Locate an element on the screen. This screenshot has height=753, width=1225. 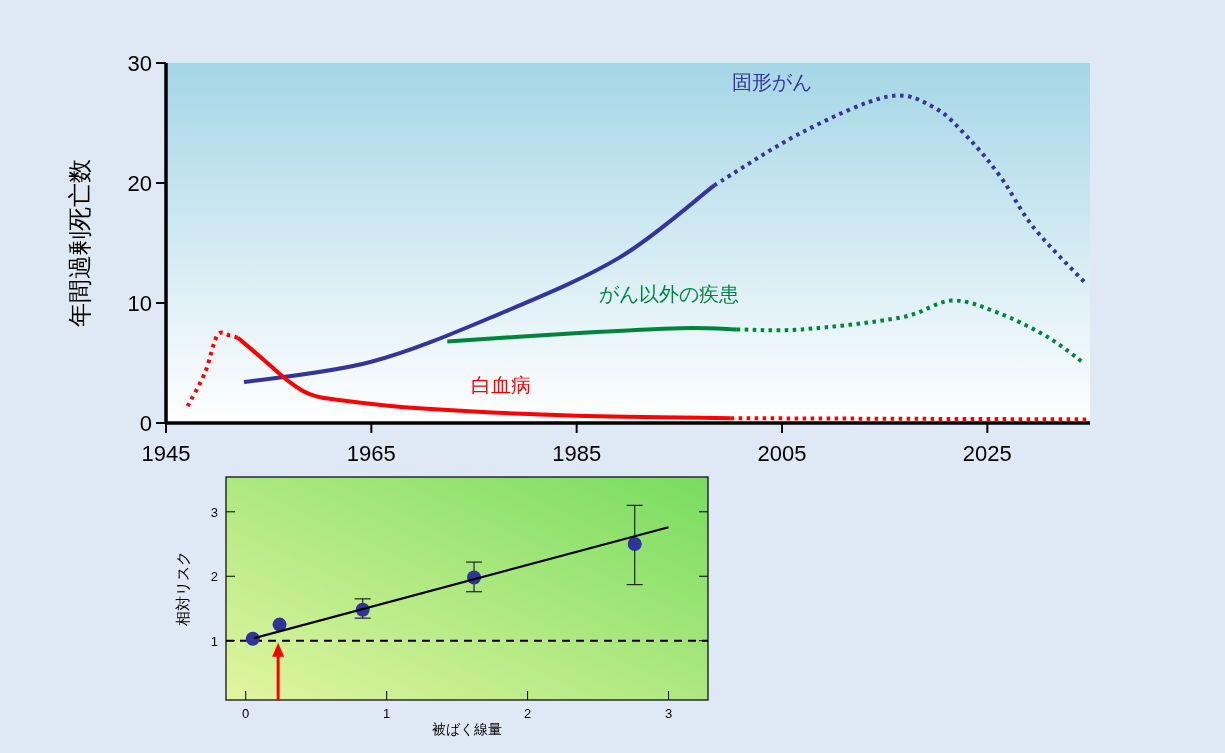
x-tick-label: 0 is located at coordinates (246, 713).